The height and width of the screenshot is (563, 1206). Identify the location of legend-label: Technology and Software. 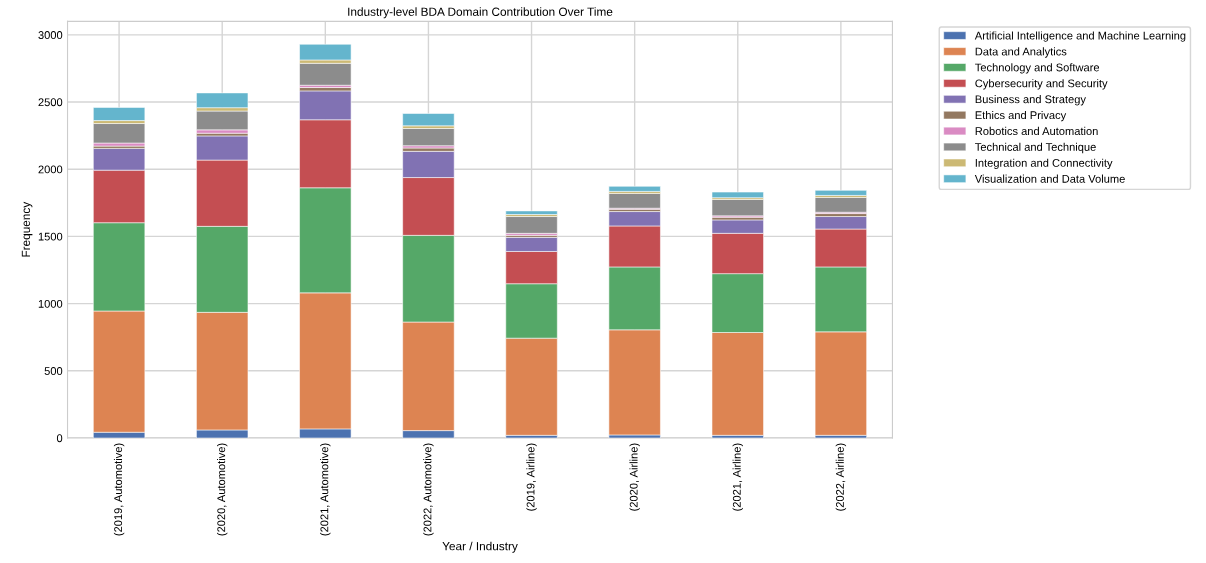
(1037, 68).